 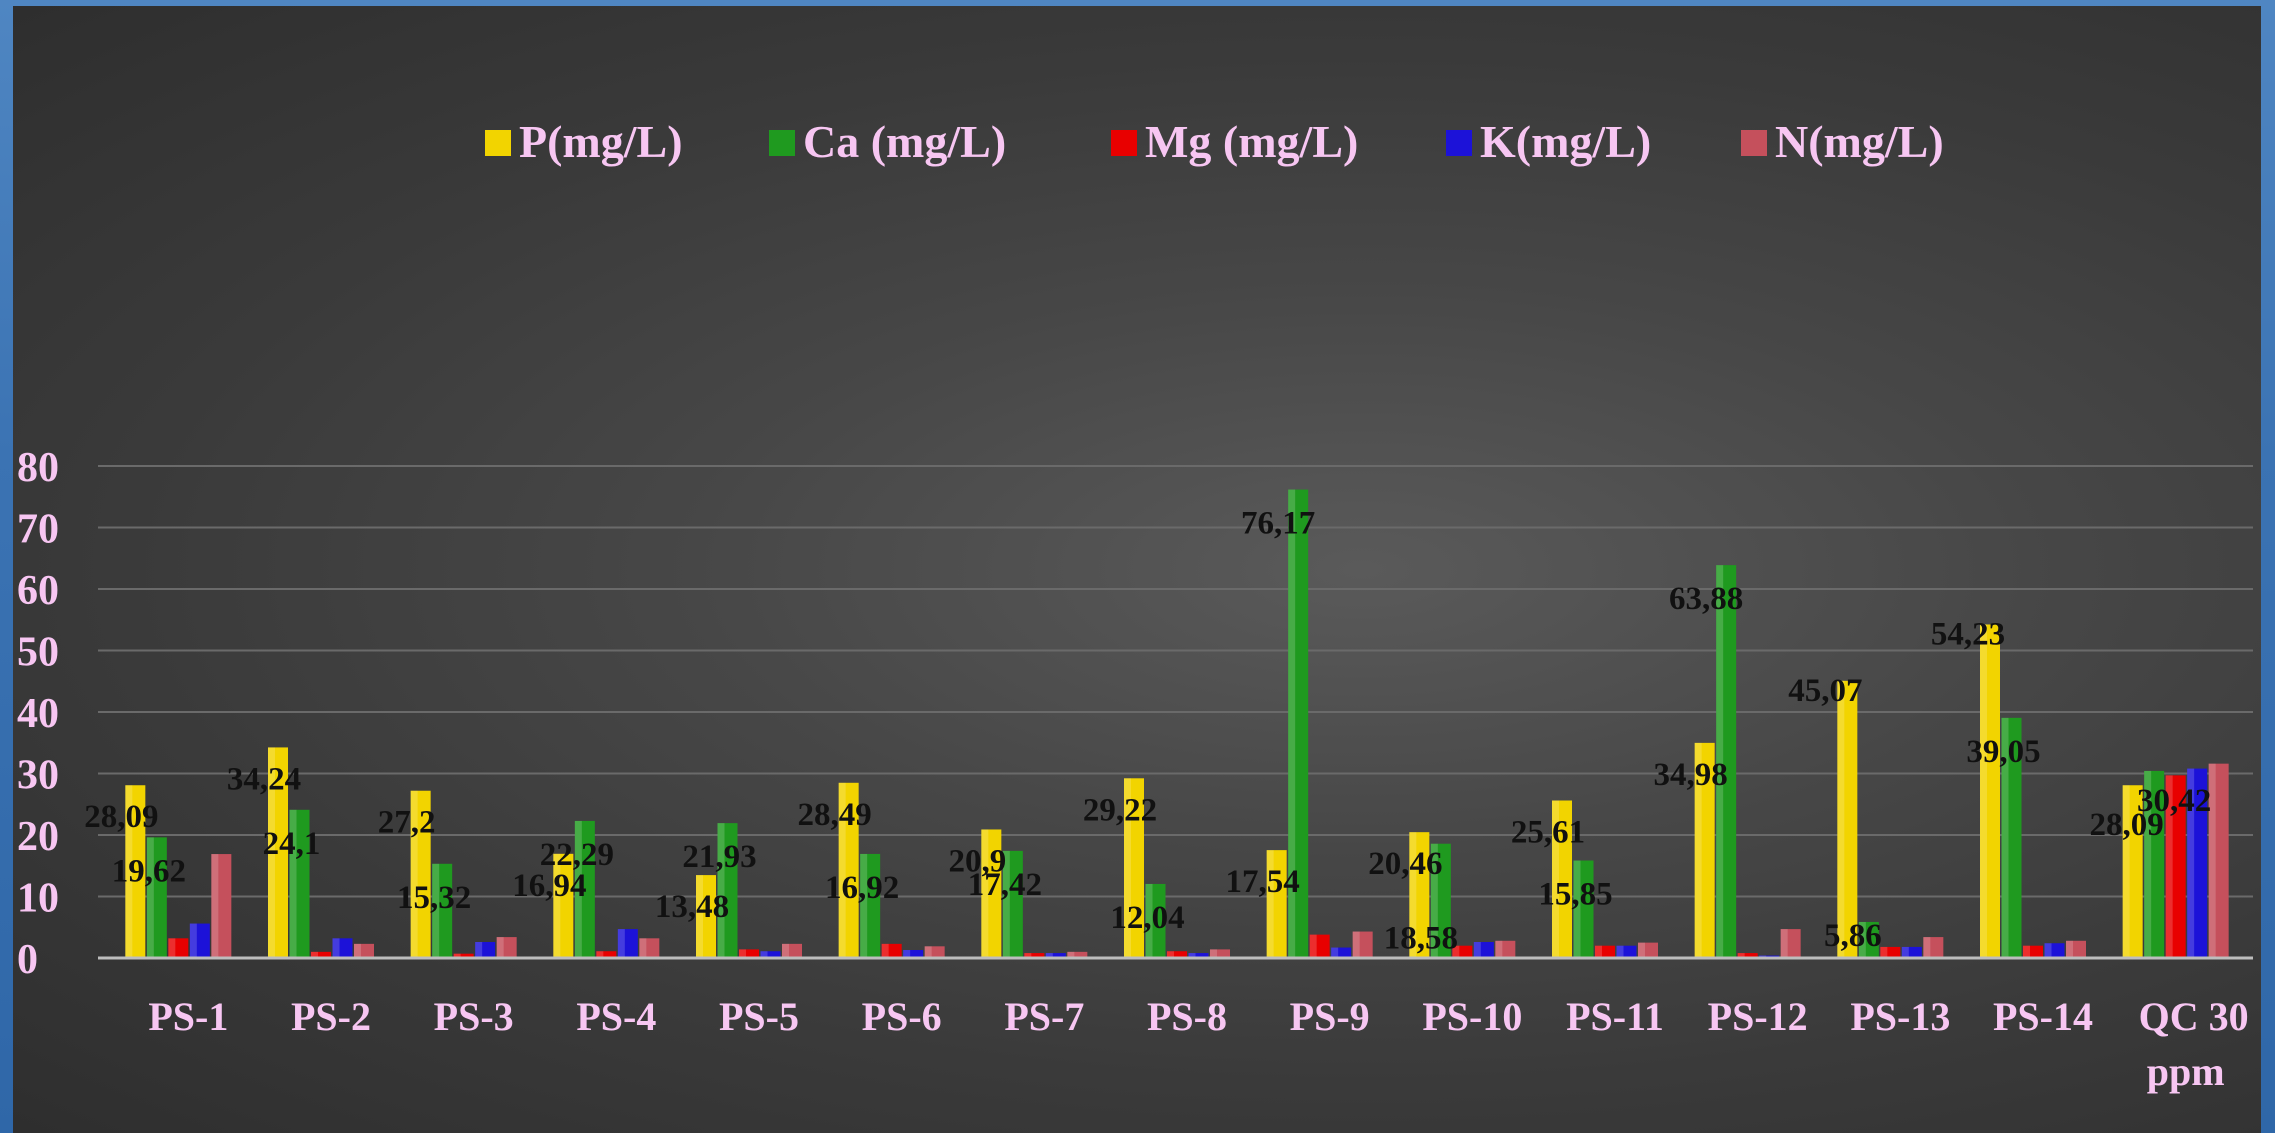 I want to click on data-label: 16,92, so click(x=862, y=888).